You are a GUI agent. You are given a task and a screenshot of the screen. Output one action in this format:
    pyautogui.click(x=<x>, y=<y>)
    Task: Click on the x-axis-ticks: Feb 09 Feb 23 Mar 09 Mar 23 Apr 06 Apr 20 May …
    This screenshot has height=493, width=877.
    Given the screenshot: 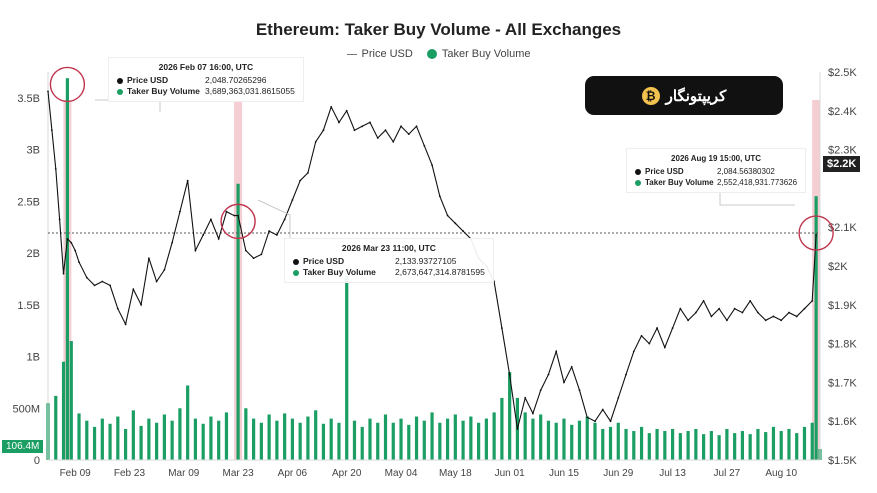 What is the action you would take?
    pyautogui.click(x=429, y=473)
    